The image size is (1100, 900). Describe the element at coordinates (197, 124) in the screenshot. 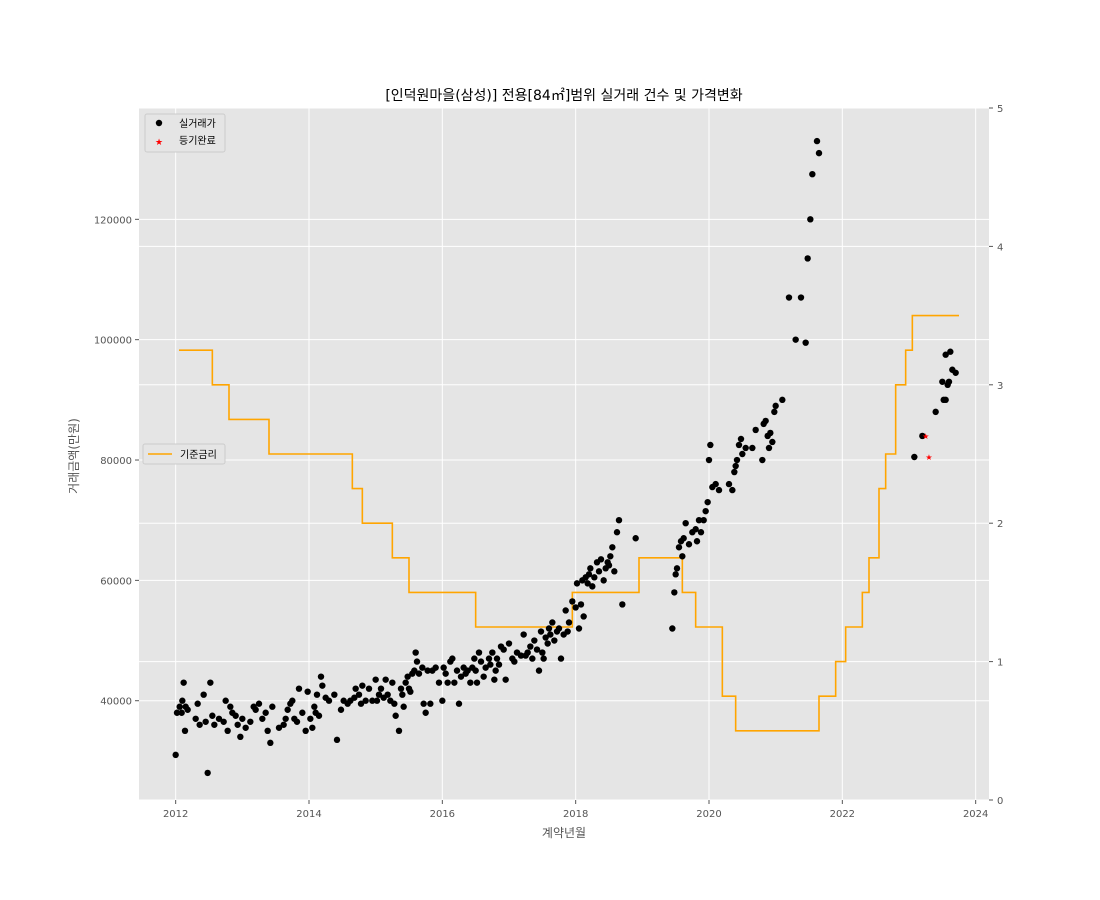

I see `legend-price-label: 실거래가` at that location.